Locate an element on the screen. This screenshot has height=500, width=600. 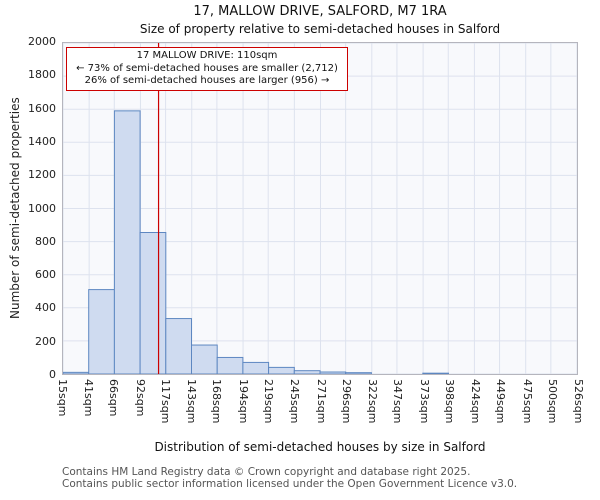
y-axis-label: Number of semi-detached properties is located at coordinates (15, 208).